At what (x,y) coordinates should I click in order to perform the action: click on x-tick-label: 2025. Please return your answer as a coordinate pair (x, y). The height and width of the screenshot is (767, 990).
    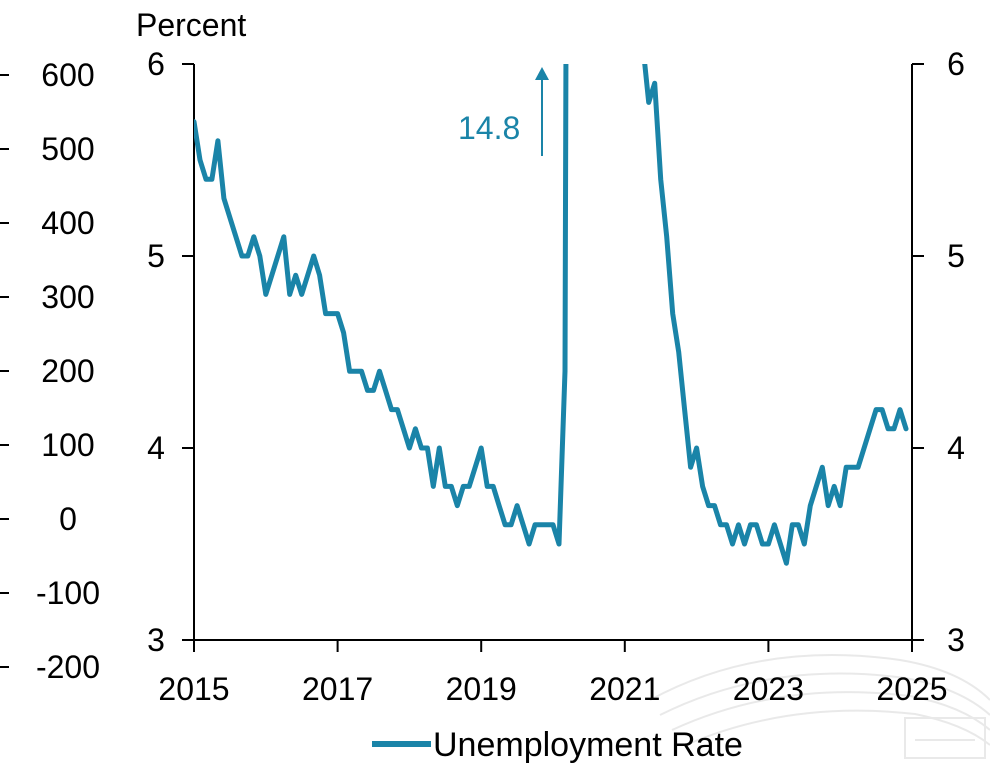
    Looking at the image, I should click on (911, 689).